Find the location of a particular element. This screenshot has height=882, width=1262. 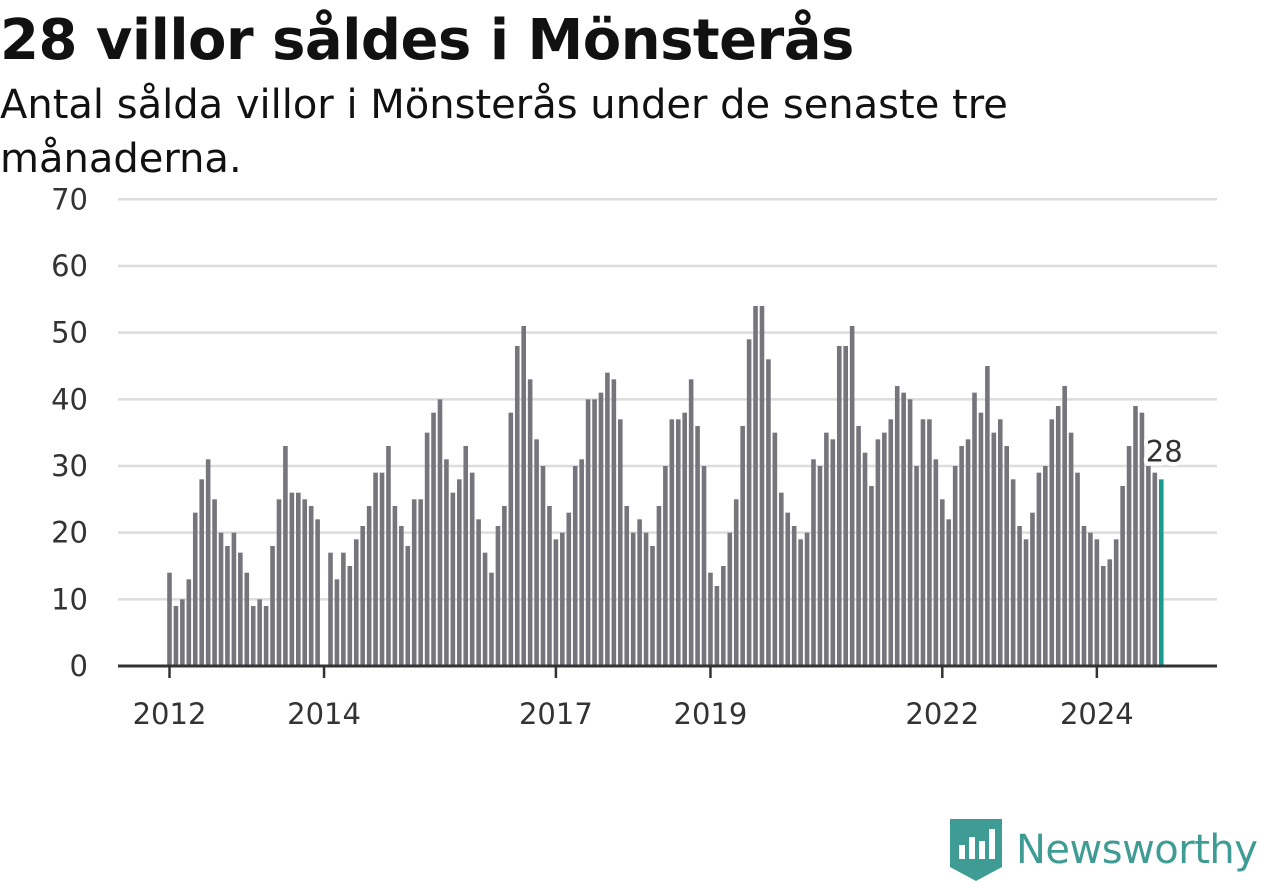

bar-highlight is located at coordinates (1161, 572).